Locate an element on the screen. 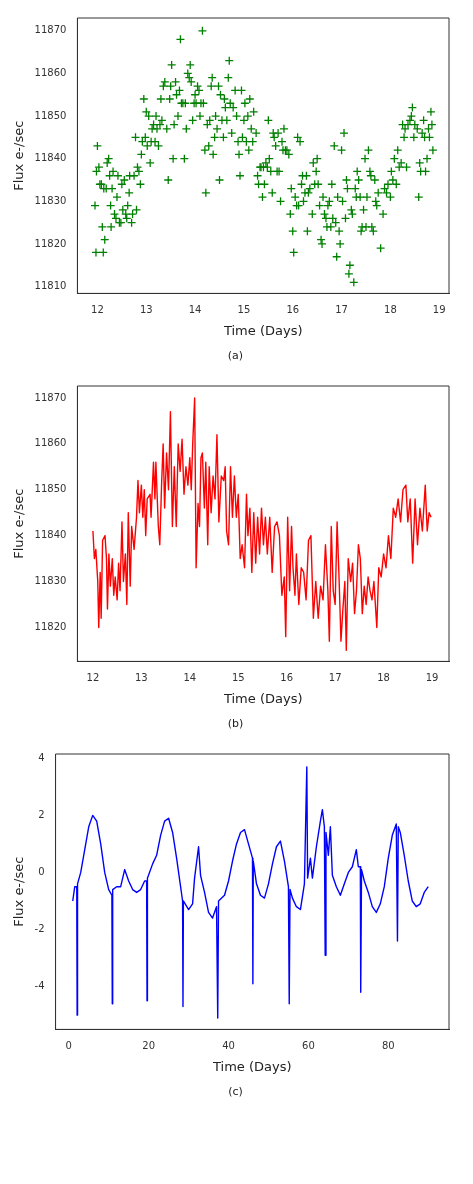 This screenshot has height=1184, width=473. y-tick-label: 11810 is located at coordinates (50, 286).